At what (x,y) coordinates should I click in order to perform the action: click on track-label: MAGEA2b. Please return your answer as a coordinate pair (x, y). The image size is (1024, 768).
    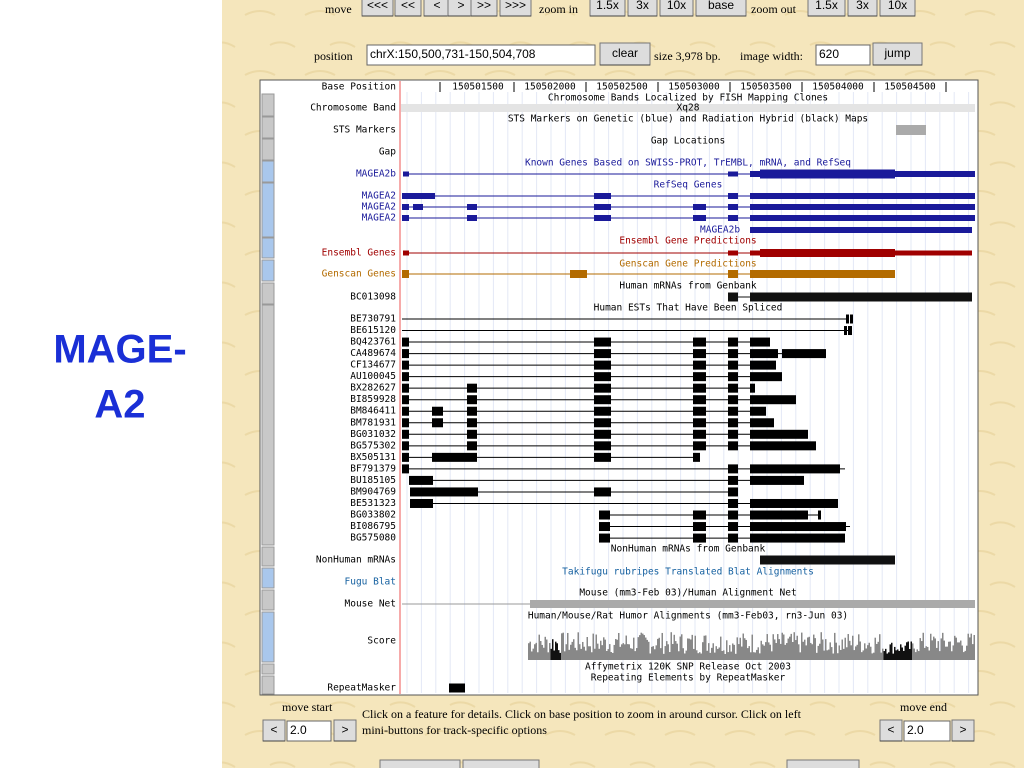
    Looking at the image, I should click on (376, 174).